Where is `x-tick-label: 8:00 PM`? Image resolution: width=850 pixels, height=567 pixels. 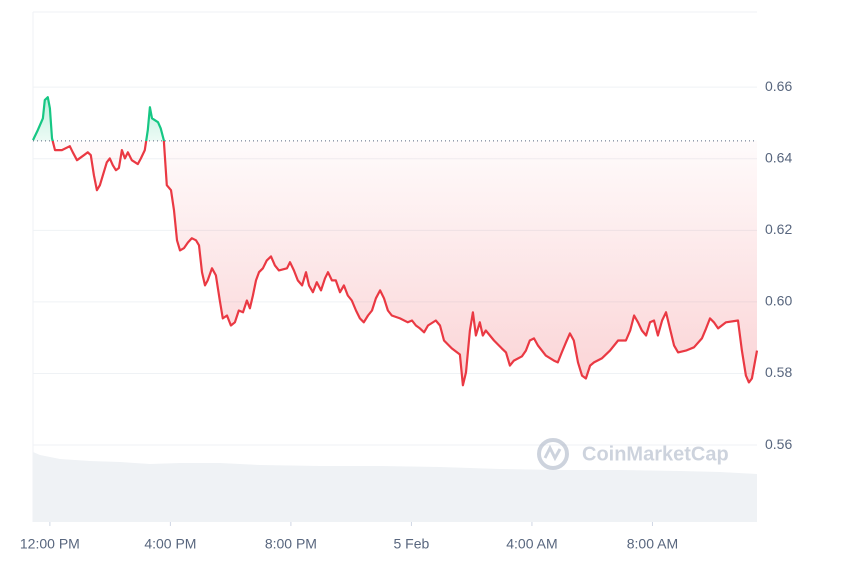
x-tick-label: 8:00 PM is located at coordinates (291, 544).